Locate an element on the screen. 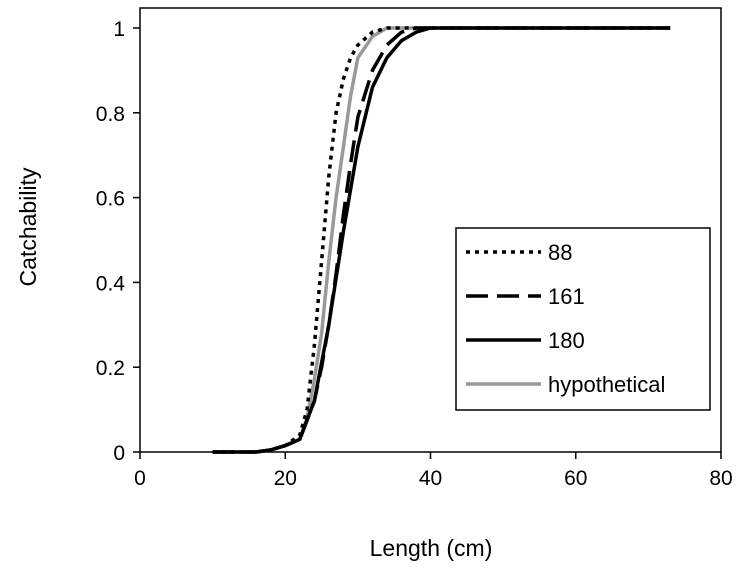  legend-box is located at coordinates (583, 319).